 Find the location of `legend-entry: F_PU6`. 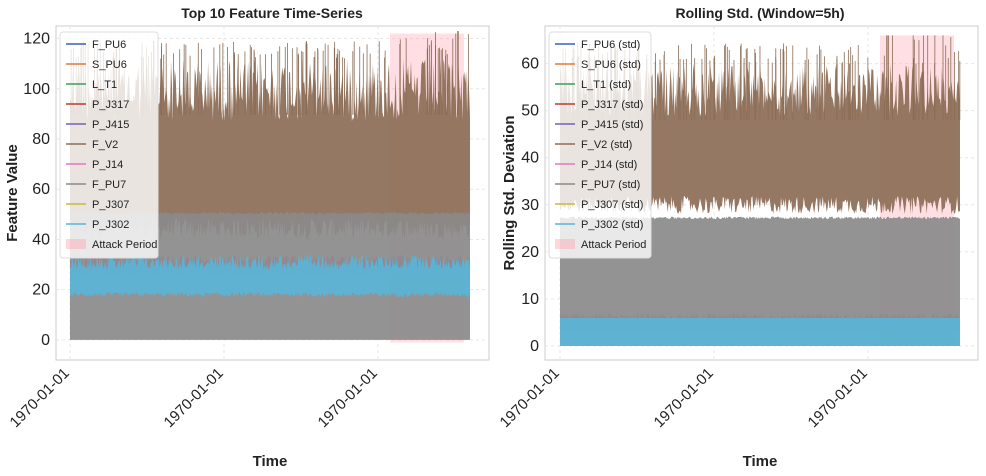

legend-entry: F_PU6 is located at coordinates (109, 45).